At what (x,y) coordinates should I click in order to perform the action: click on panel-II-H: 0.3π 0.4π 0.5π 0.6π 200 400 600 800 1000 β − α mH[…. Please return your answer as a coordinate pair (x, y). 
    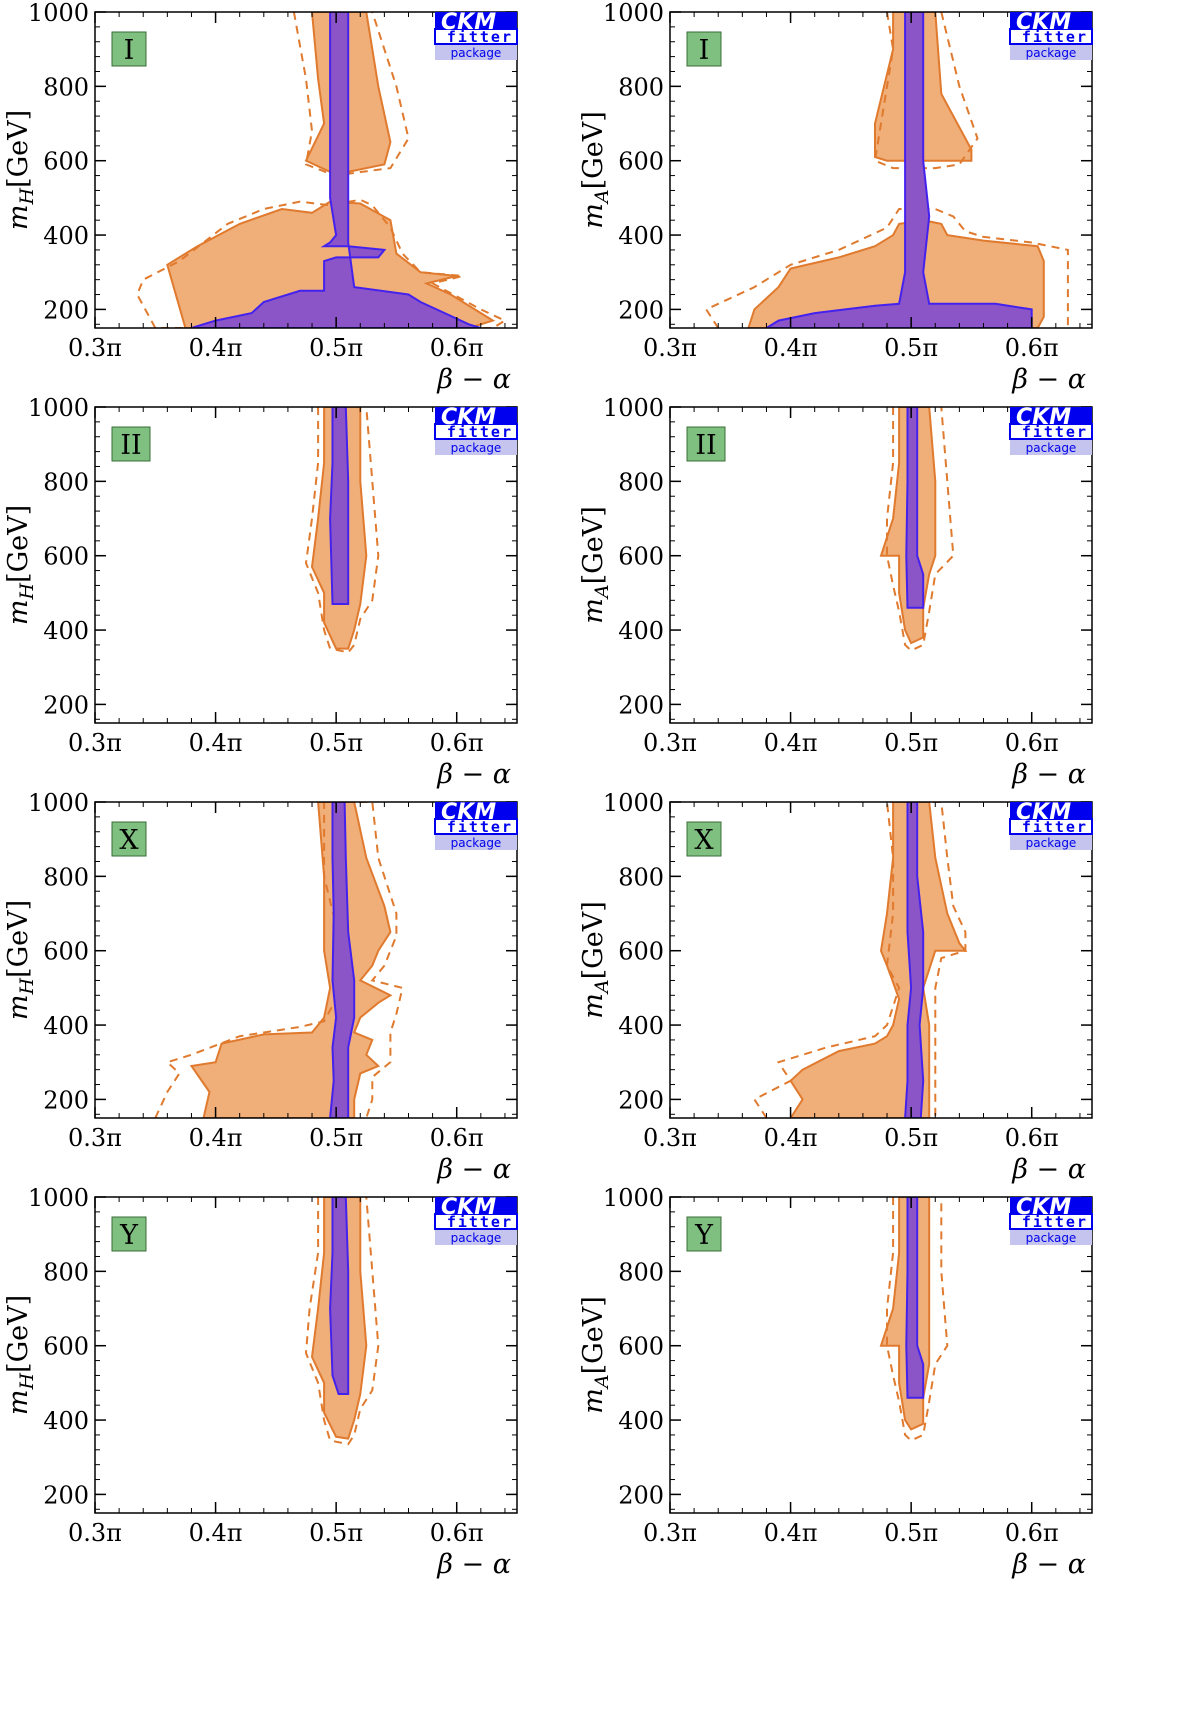
    Looking at the image, I should click on (260, 592).